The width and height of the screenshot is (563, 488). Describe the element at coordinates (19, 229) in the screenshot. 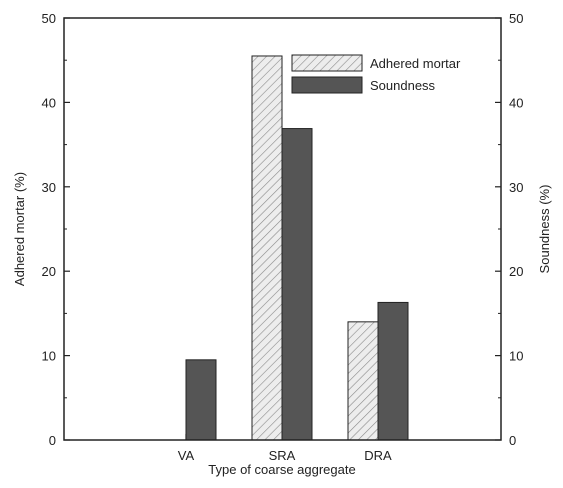

I see `y-axis-label-left: Adhered mortar (%)` at that location.